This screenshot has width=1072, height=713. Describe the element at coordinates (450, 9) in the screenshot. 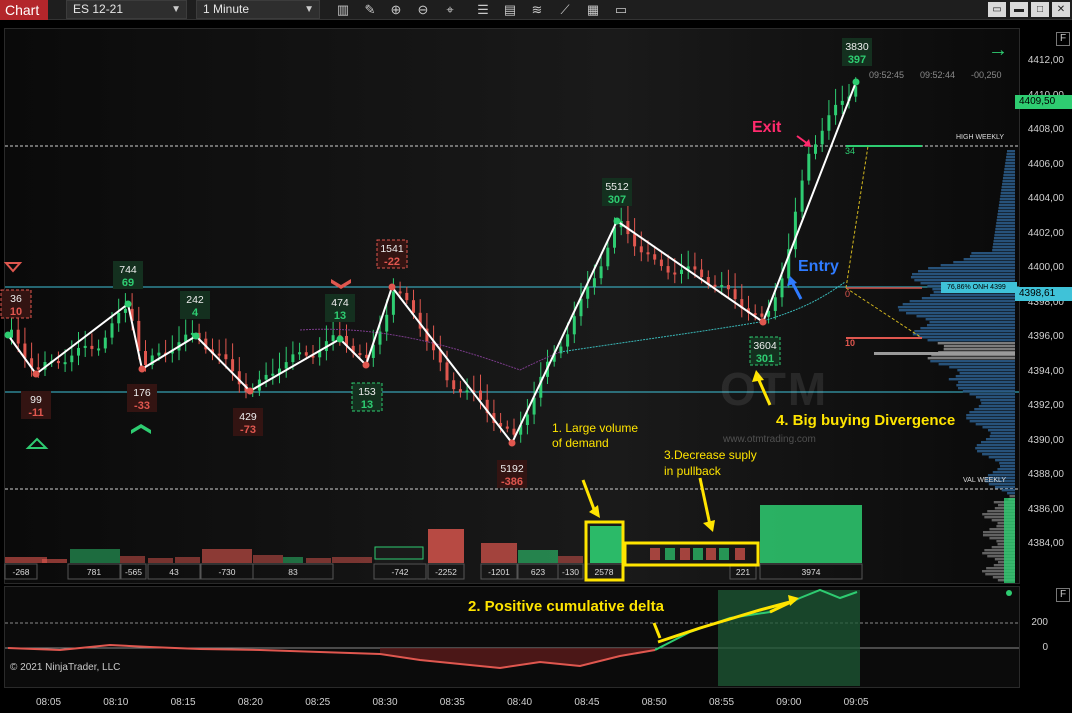

I see `crosshair-icon: ⌖` at that location.